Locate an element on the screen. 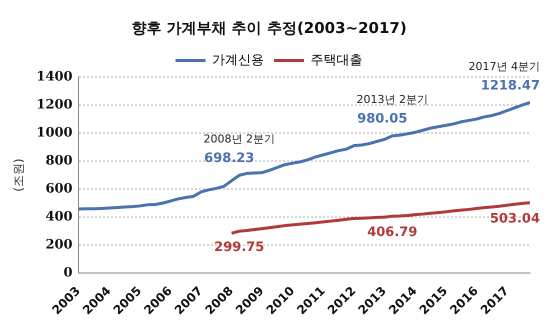 The image size is (550, 329). legend-label: 주택대출 is located at coordinates (336, 60).